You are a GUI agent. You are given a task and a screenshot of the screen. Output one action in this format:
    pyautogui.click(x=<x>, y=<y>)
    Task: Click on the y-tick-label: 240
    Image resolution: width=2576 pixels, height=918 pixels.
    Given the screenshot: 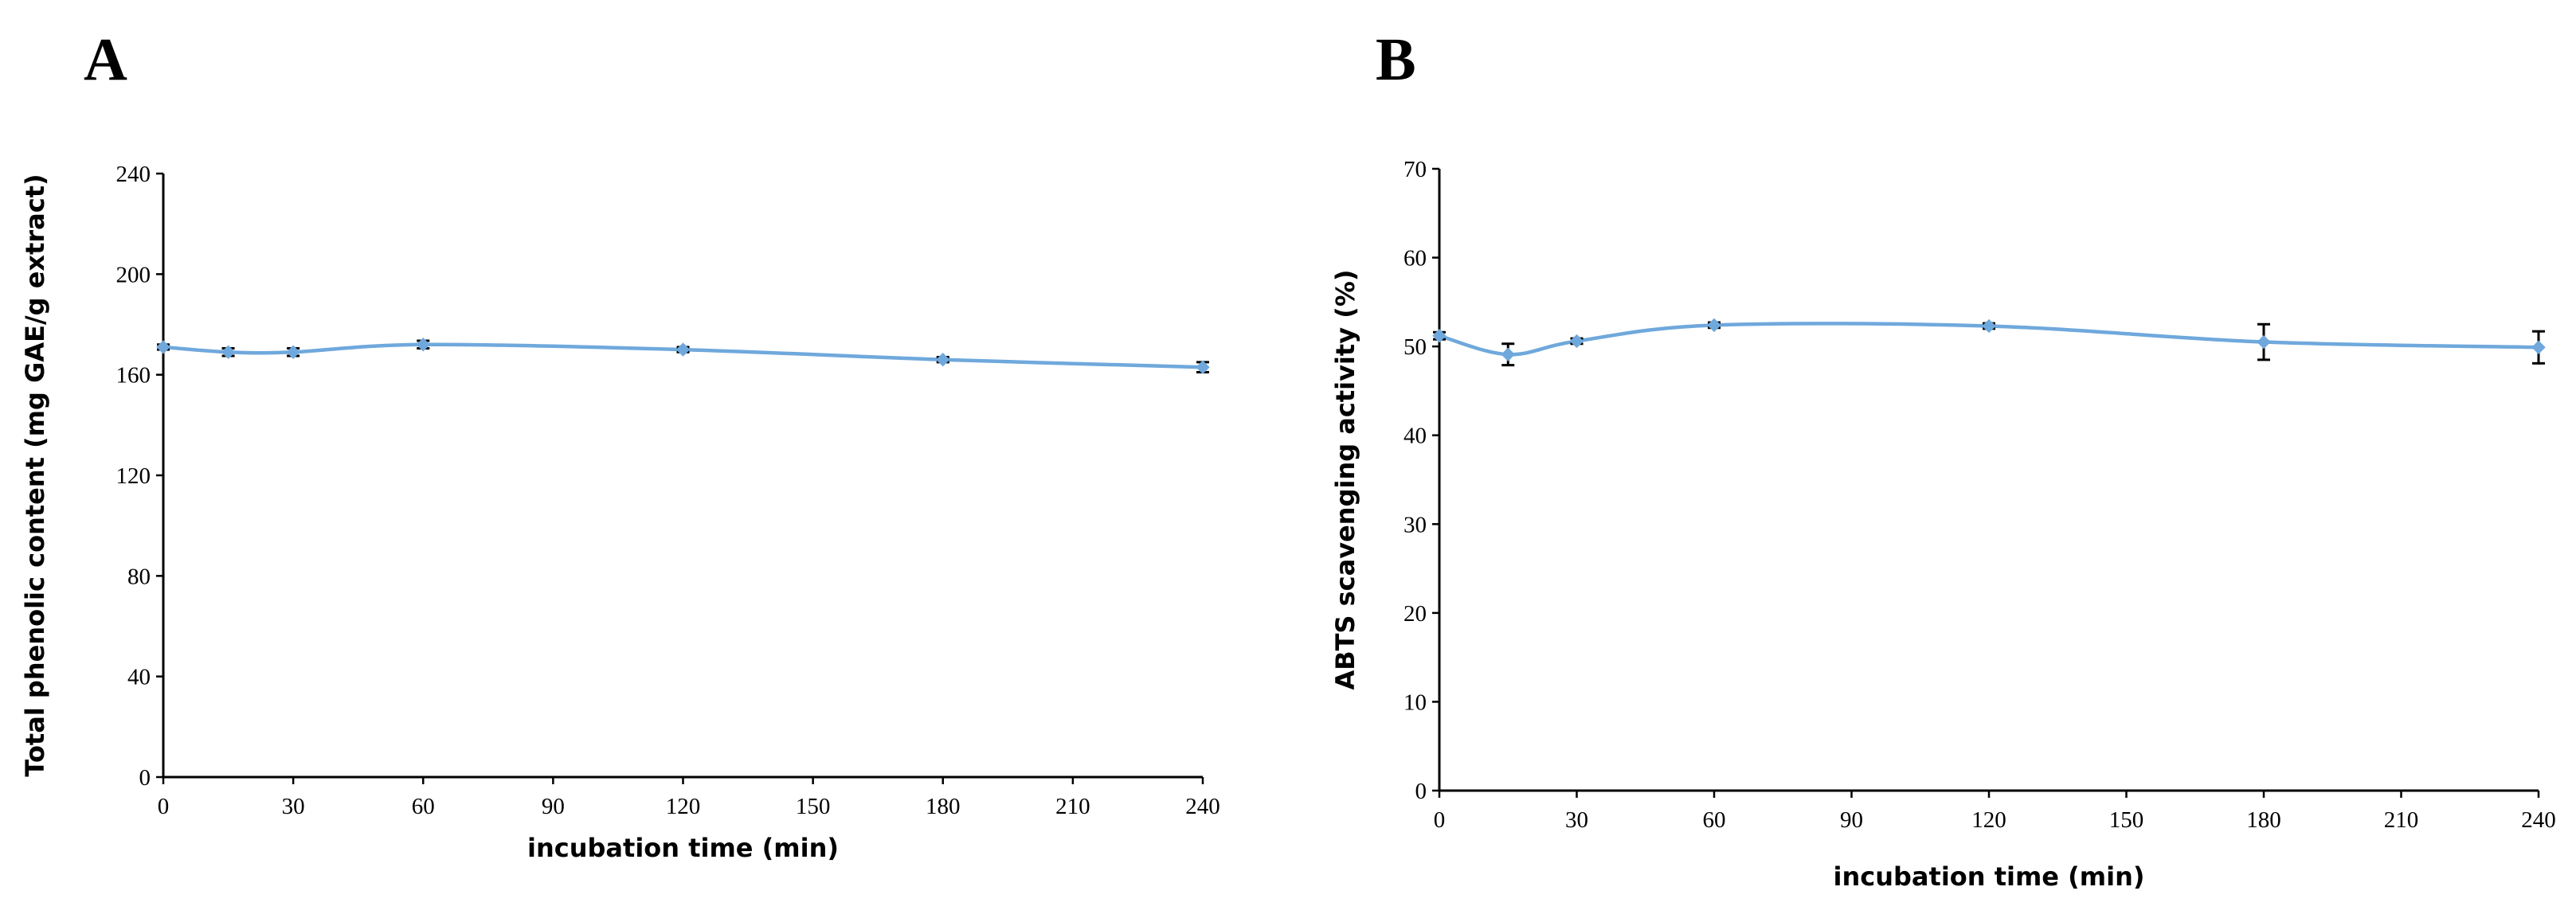 What is the action you would take?
    pyautogui.click(x=133, y=174)
    